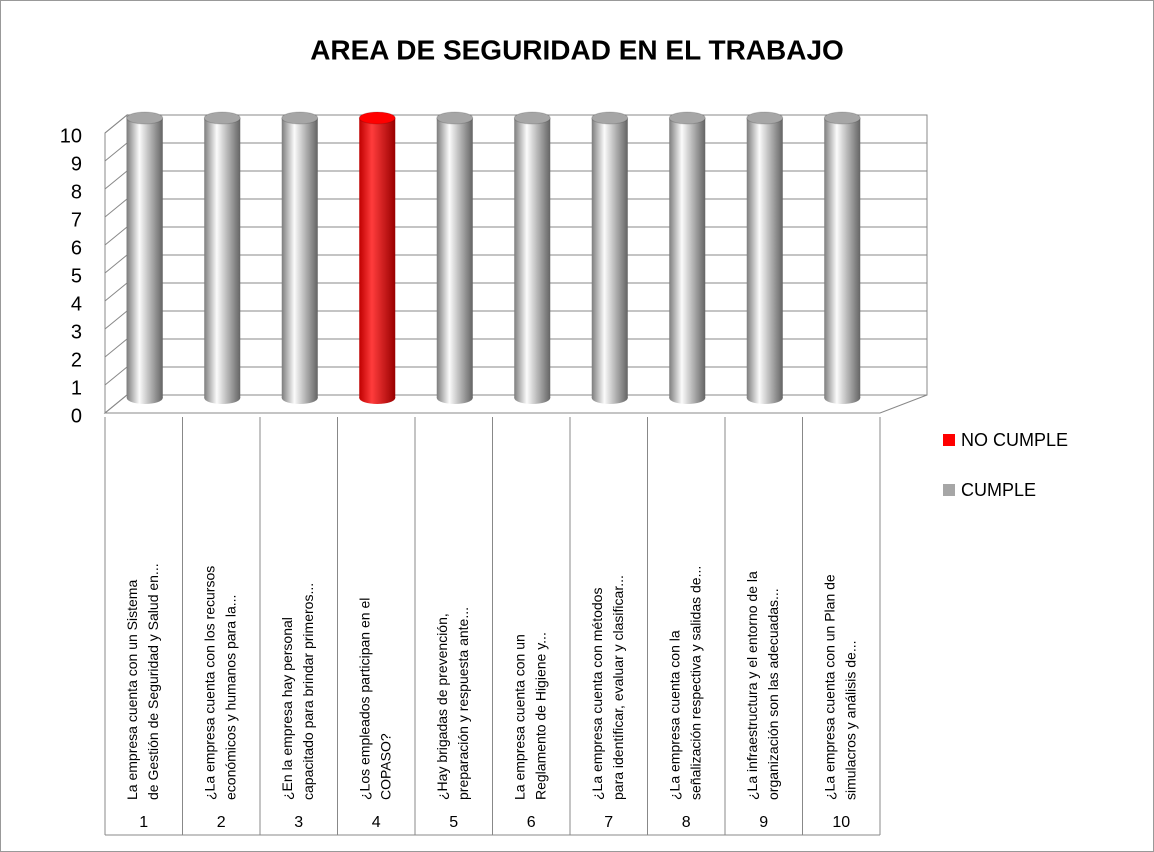 This screenshot has width=1154, height=852. What do you see at coordinates (385, 766) in the screenshot?
I see `x-tick-label: COPASO?` at bounding box center [385, 766].